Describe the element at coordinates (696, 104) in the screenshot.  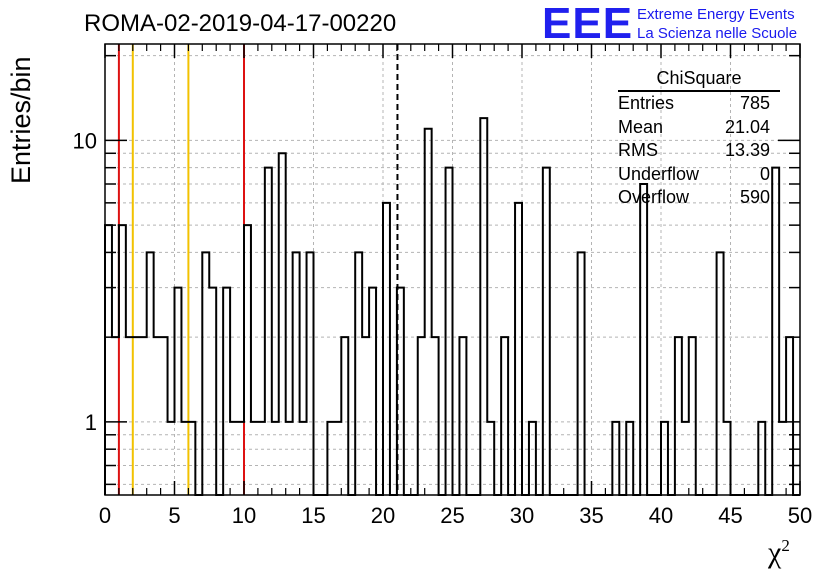
I see `stats-row-entries: Entries 785` at that location.